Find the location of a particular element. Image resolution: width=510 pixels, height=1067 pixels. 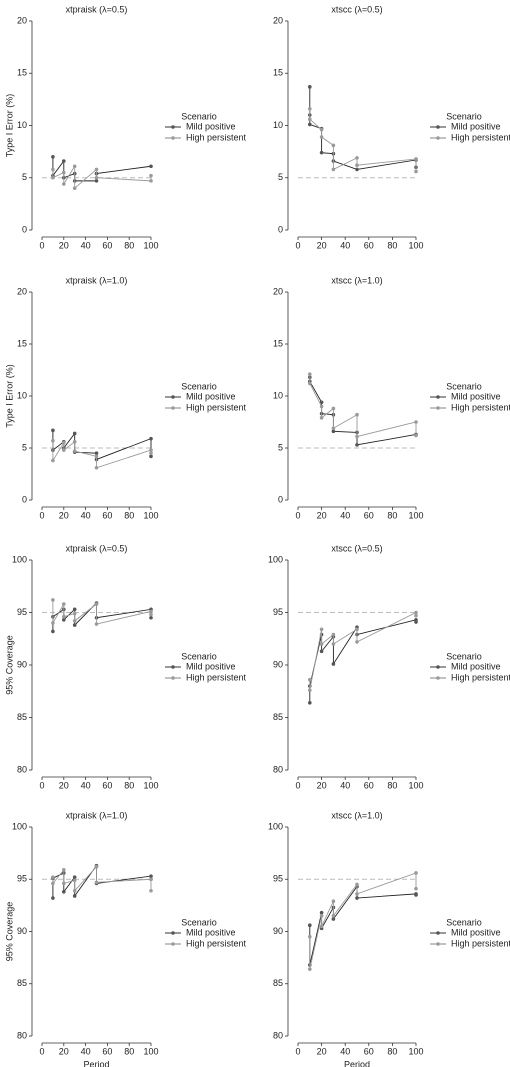

panel-title: xtpraisk (λ=0.5) is located at coordinates (97, 548).